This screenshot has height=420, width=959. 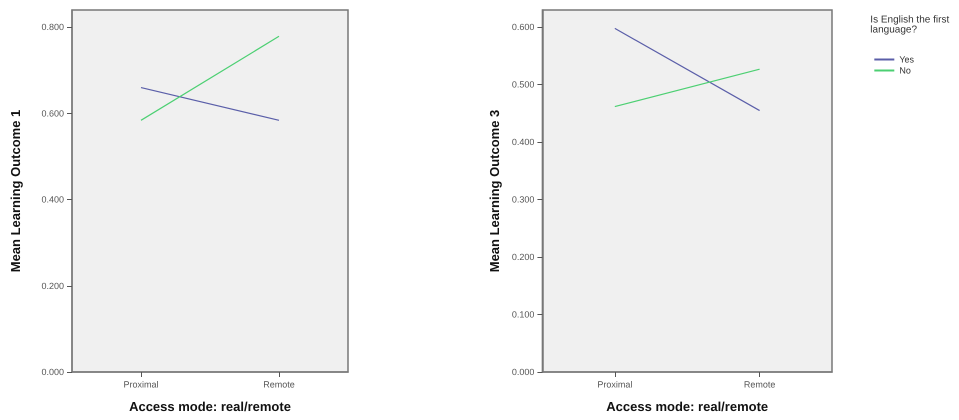 What do you see at coordinates (523, 315) in the screenshot?
I see `y-tick-label: 0.100` at bounding box center [523, 315].